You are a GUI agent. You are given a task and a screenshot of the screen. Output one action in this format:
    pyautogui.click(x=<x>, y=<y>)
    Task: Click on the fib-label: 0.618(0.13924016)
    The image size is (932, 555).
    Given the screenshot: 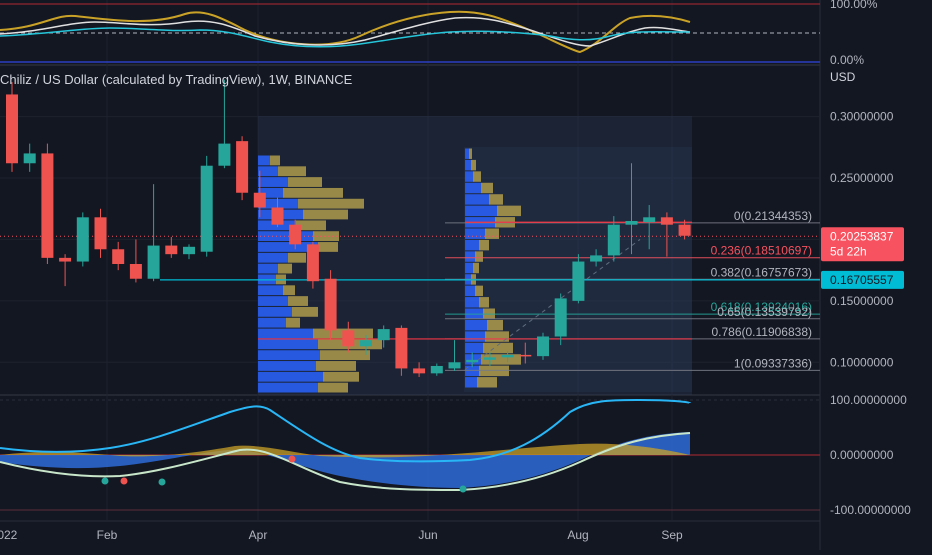 What is the action you would take?
    pyautogui.click(x=761, y=307)
    